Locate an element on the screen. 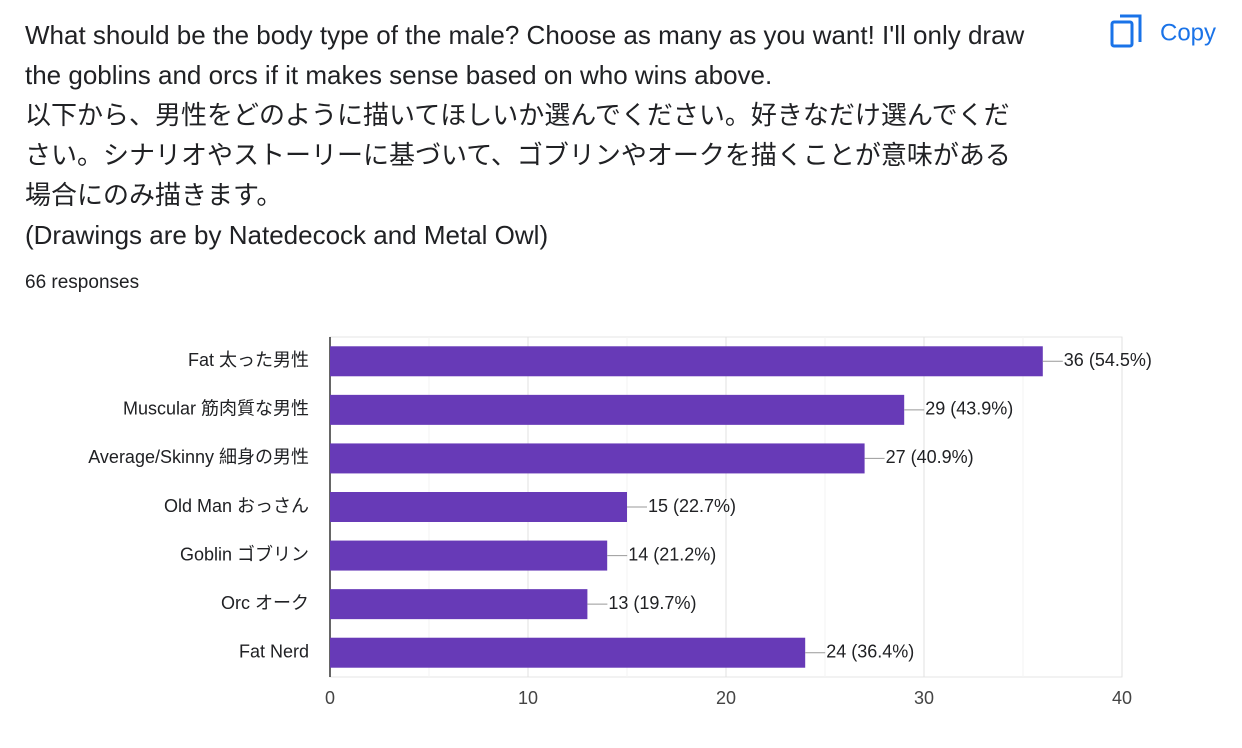  question-line: 以下から、男性をどのように描いてほしいか選んでください。好きなだけ選んでくだ is located at coordinates (517, 115).